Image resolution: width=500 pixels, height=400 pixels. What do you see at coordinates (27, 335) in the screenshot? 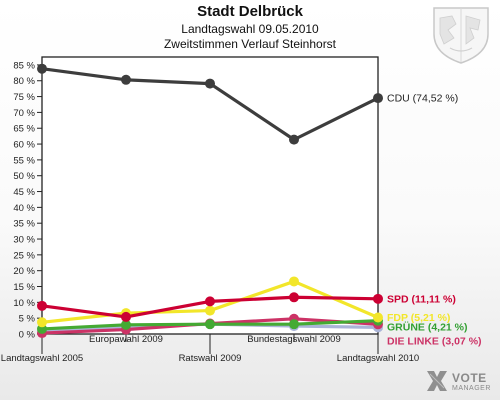
I see `y-tick-label: 0 %` at bounding box center [27, 335].